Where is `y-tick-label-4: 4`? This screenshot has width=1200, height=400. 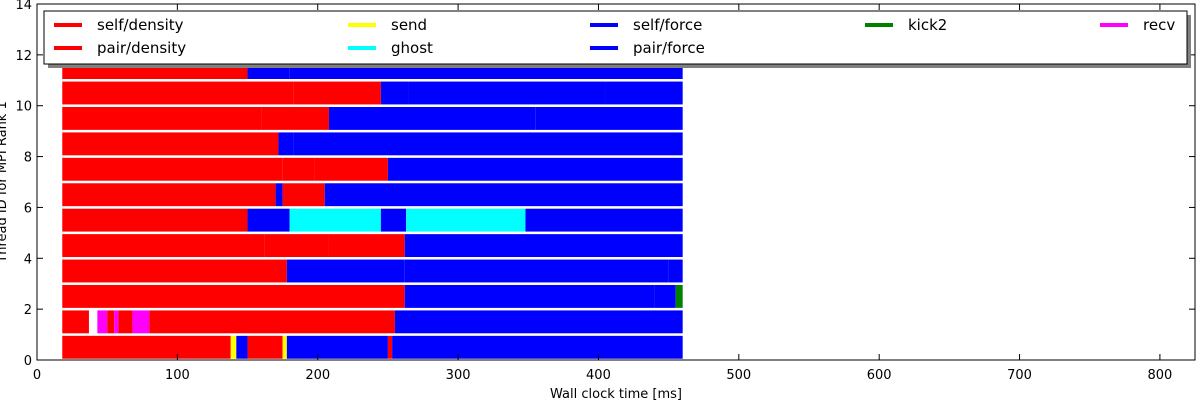
y-tick-label-4: 4 is located at coordinates (28, 259).